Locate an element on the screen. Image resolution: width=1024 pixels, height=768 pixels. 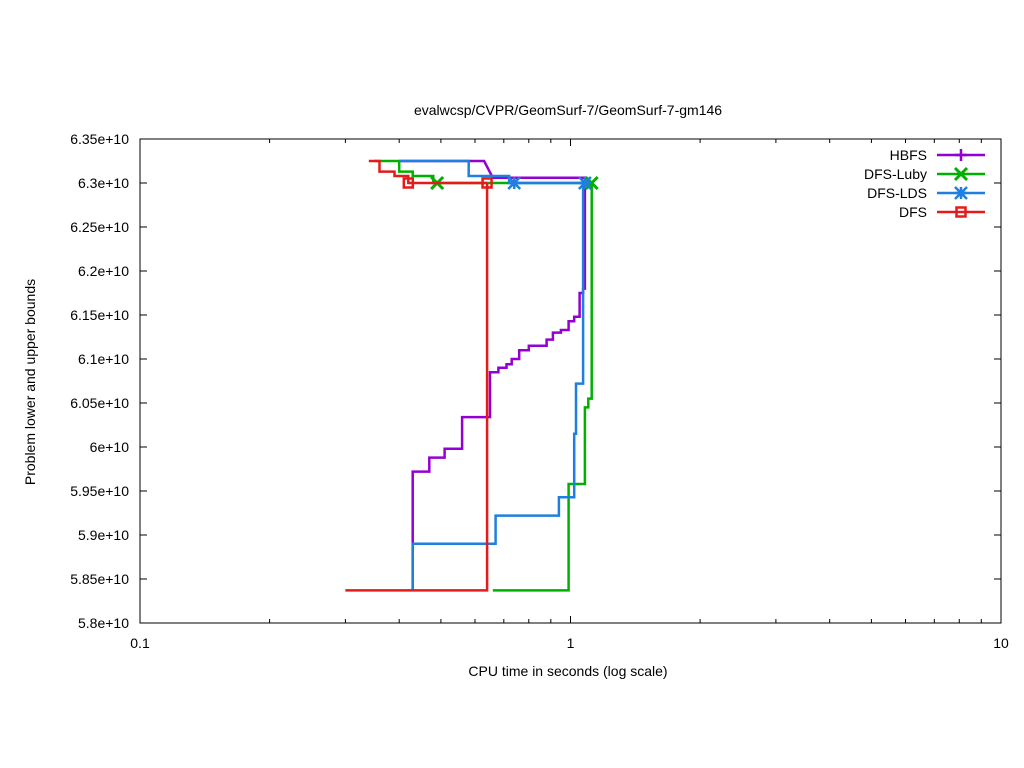
legend-item-dfs-lds: DFS-LDS is located at coordinates (926, 193).